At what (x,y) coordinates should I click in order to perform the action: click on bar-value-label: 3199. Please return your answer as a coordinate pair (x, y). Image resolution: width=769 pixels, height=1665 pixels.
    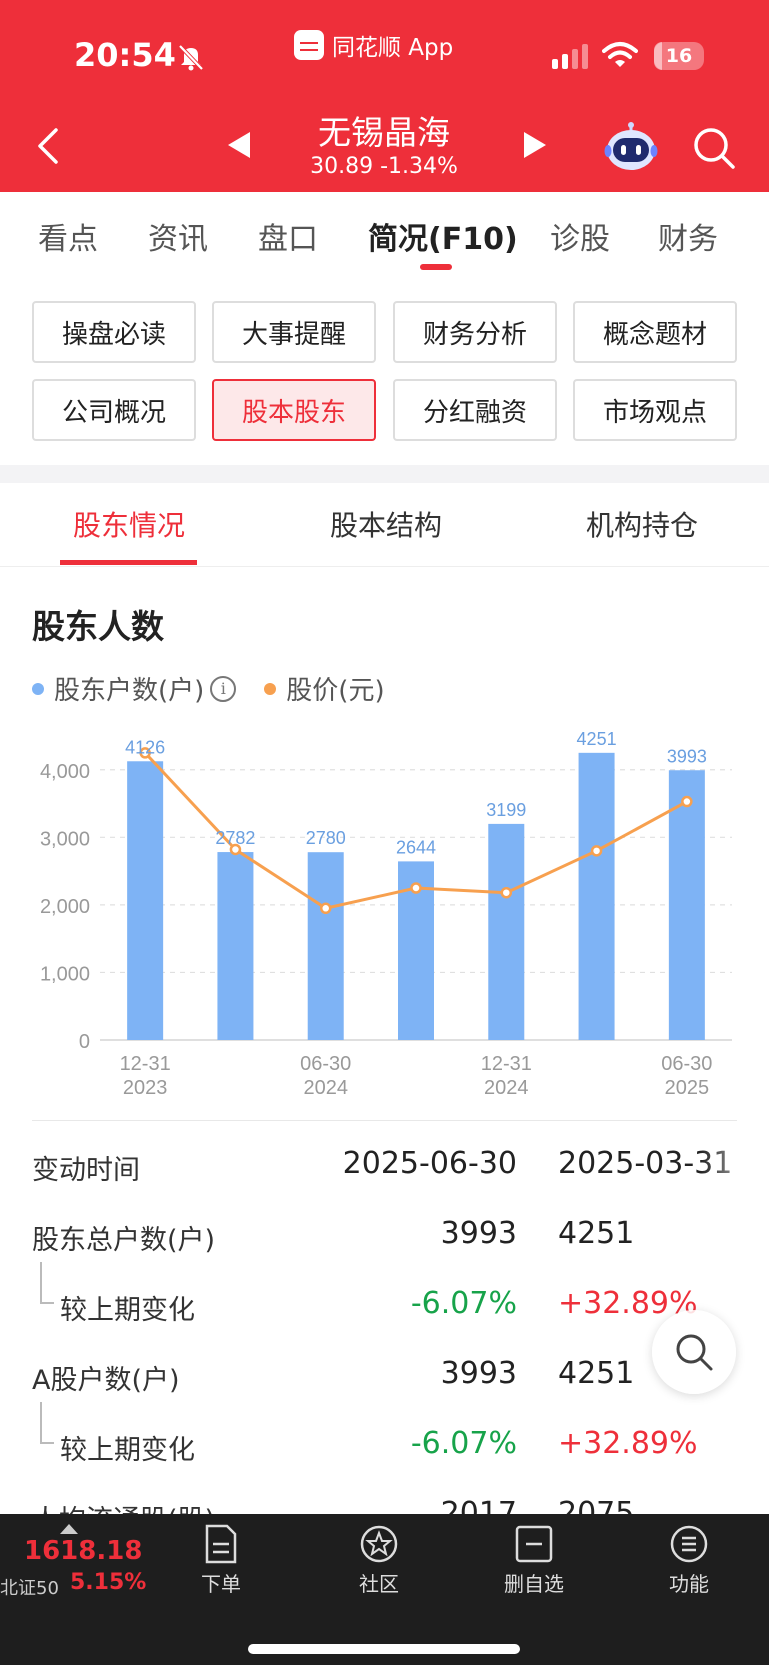
    Looking at the image, I should click on (506, 810).